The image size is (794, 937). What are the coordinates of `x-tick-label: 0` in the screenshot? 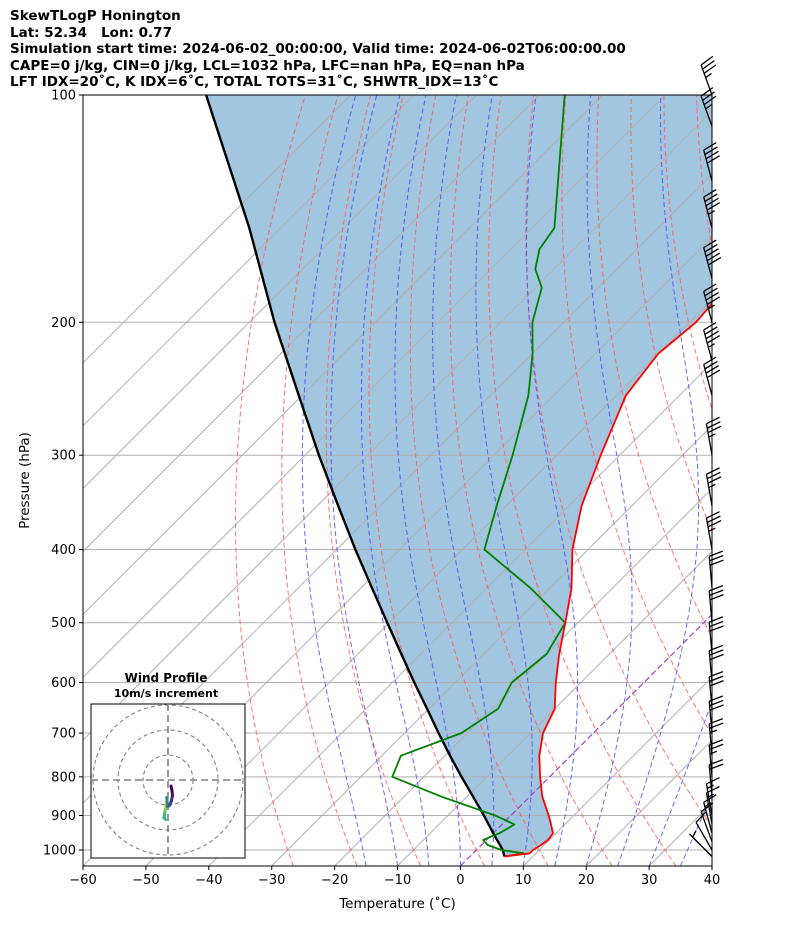 It's located at (460, 880).